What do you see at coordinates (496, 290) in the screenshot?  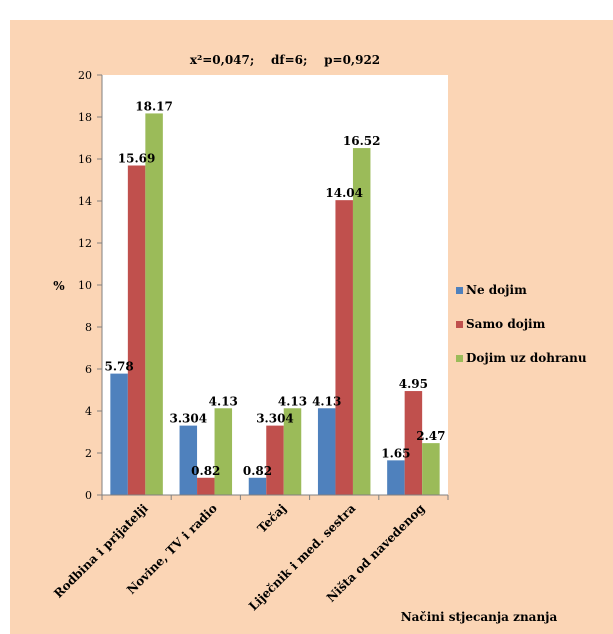 I see `legend-label: Ne dojim` at bounding box center [496, 290].